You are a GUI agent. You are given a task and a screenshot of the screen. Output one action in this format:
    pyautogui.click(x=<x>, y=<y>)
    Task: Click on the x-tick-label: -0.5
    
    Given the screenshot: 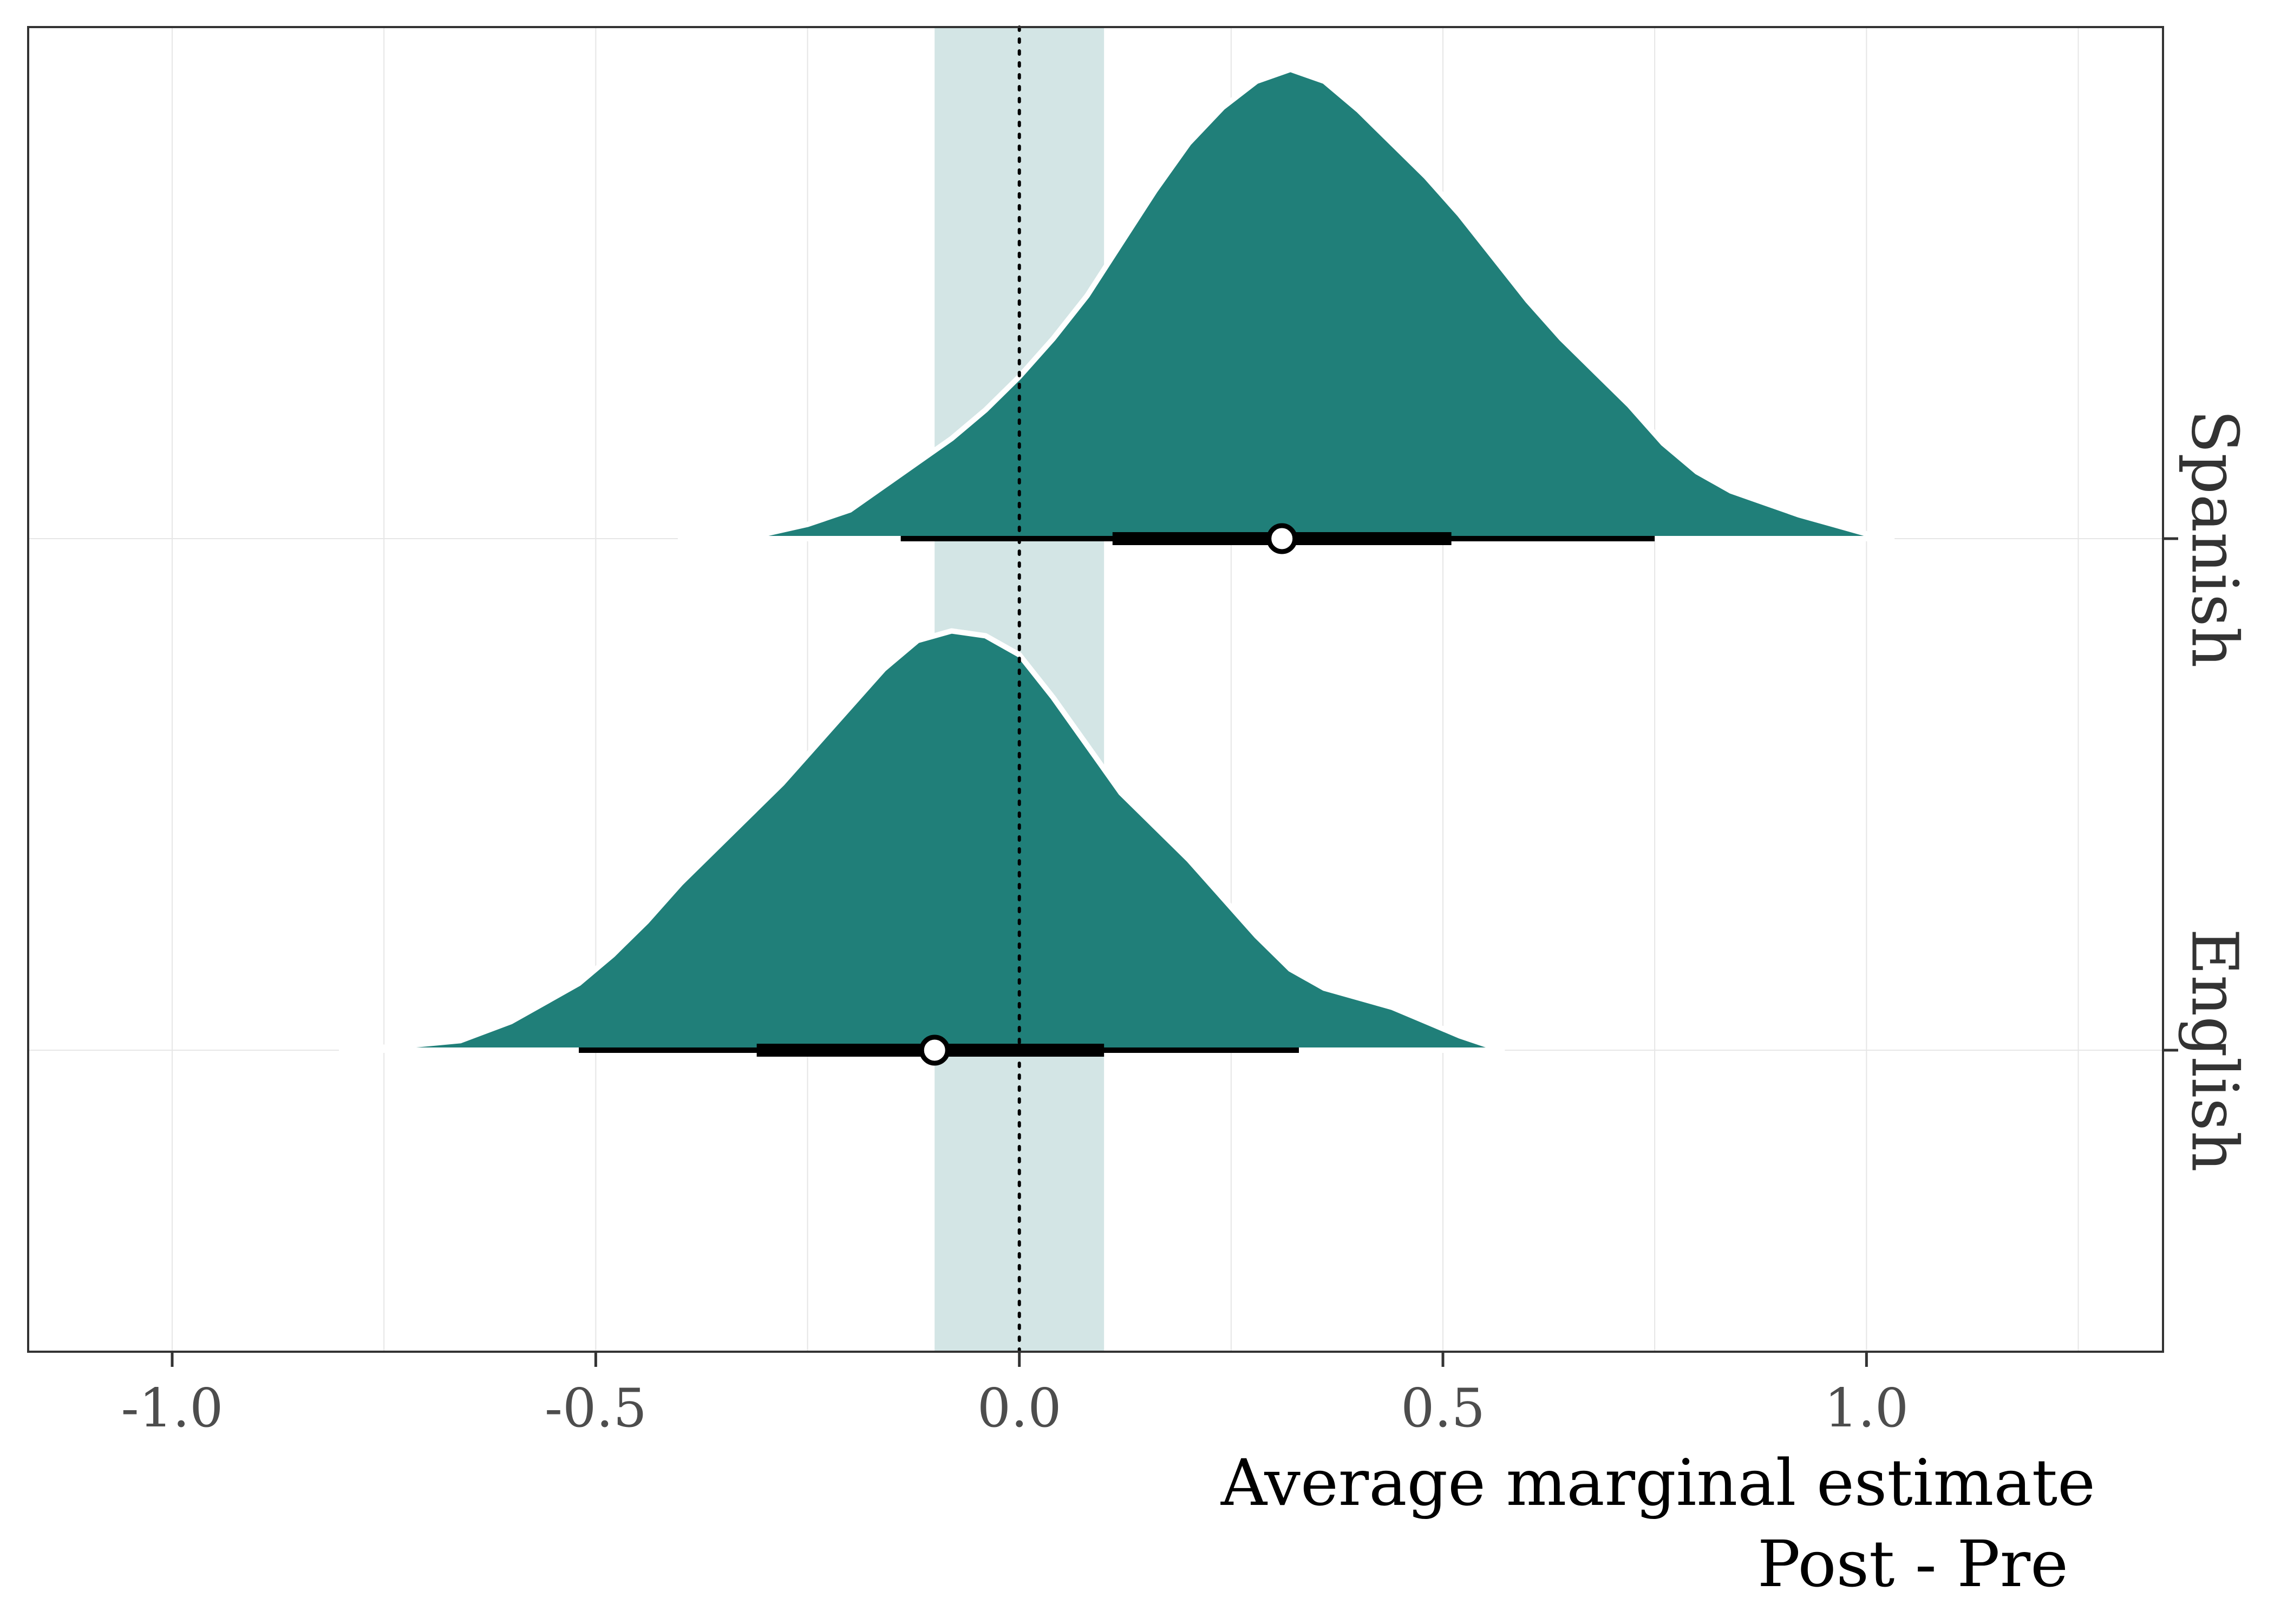 What is the action you would take?
    pyautogui.click(x=596, y=1408)
    